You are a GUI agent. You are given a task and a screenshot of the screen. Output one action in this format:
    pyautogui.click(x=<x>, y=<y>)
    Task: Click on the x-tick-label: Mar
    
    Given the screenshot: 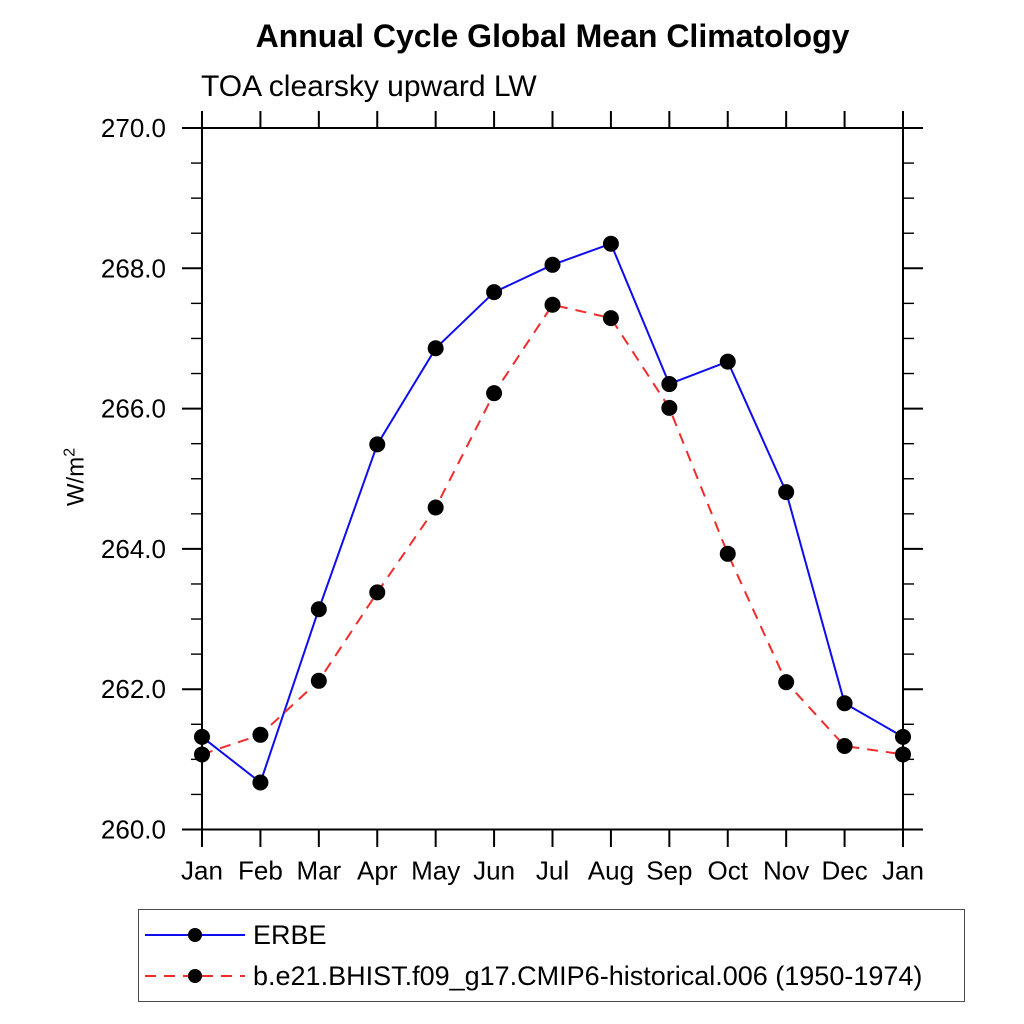 What is the action you would take?
    pyautogui.click(x=318, y=871)
    